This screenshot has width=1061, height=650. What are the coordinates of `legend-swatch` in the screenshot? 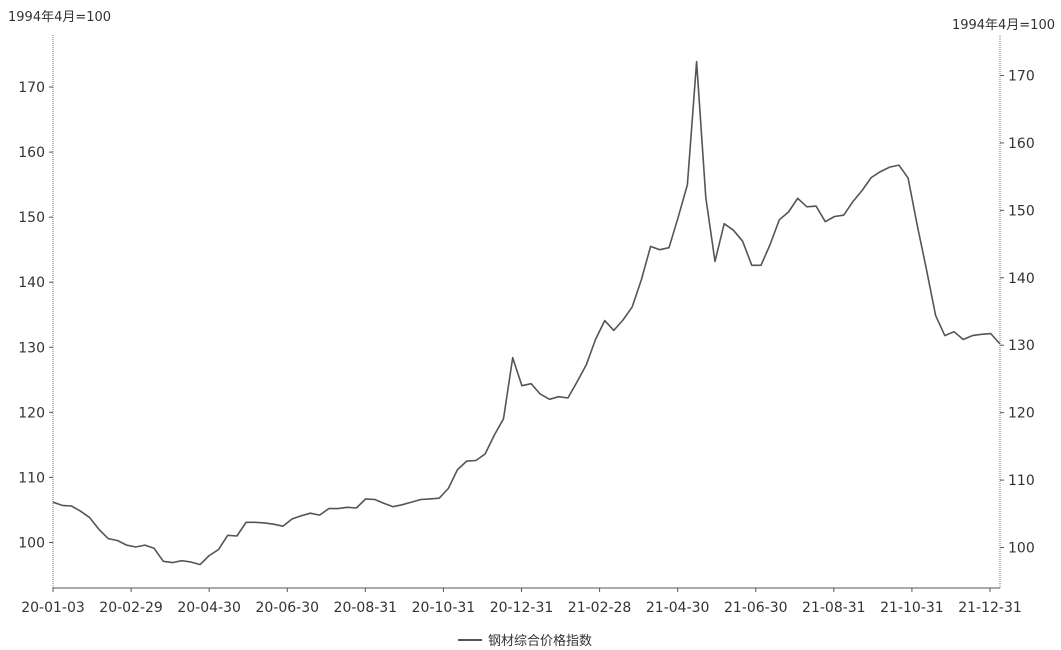 It's located at (470, 639).